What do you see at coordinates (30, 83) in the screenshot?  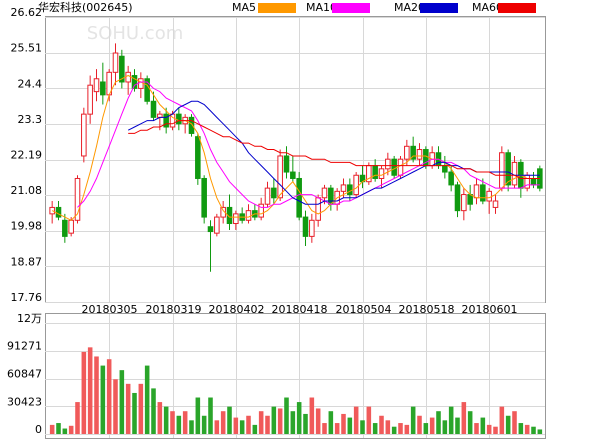 I see `y-tick-label: 24.4` at bounding box center [30, 83].